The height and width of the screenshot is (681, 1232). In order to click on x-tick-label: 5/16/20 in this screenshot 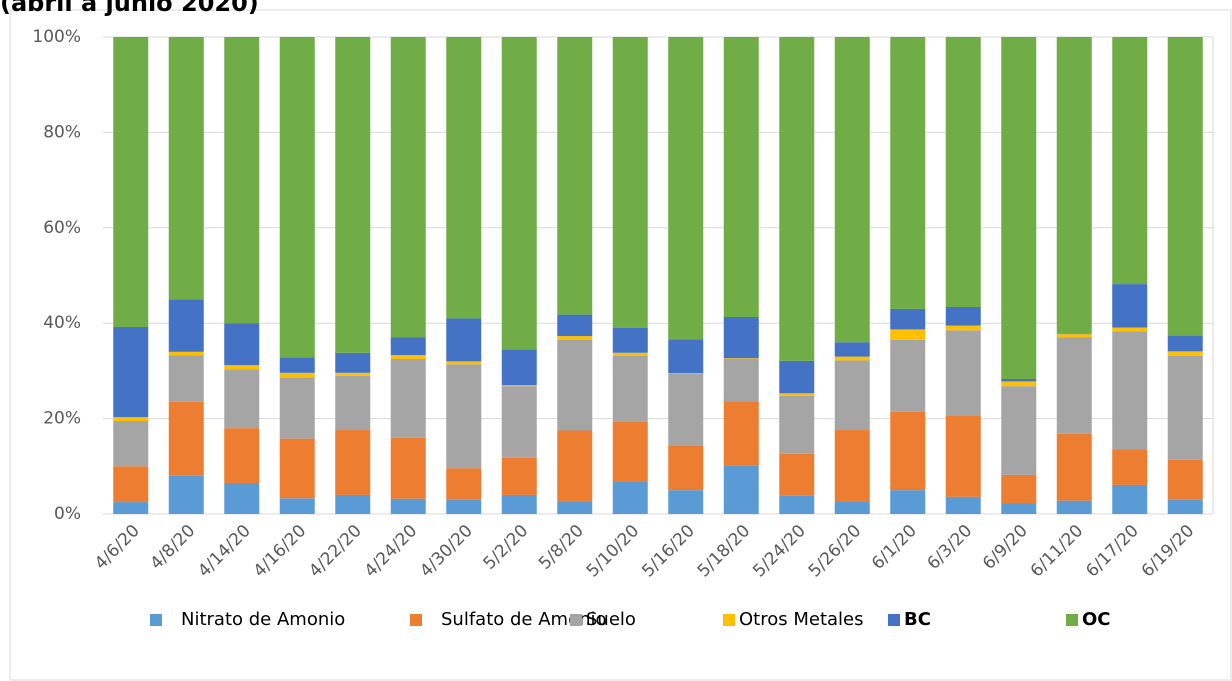, I will do `click(668, 551)`.